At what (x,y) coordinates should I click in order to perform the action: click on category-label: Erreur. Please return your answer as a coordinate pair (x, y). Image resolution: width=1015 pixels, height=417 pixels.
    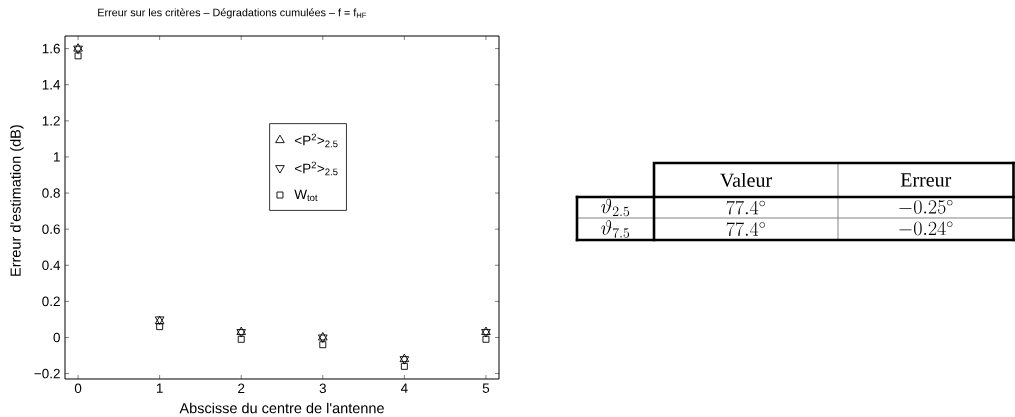
    Looking at the image, I should click on (926, 180).